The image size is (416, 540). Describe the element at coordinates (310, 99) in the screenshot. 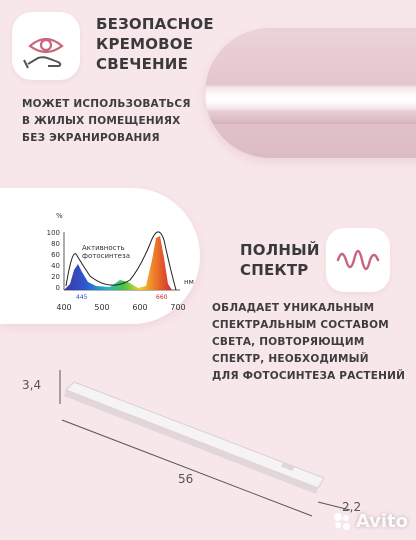

I see `lamp-light-strip` at that location.